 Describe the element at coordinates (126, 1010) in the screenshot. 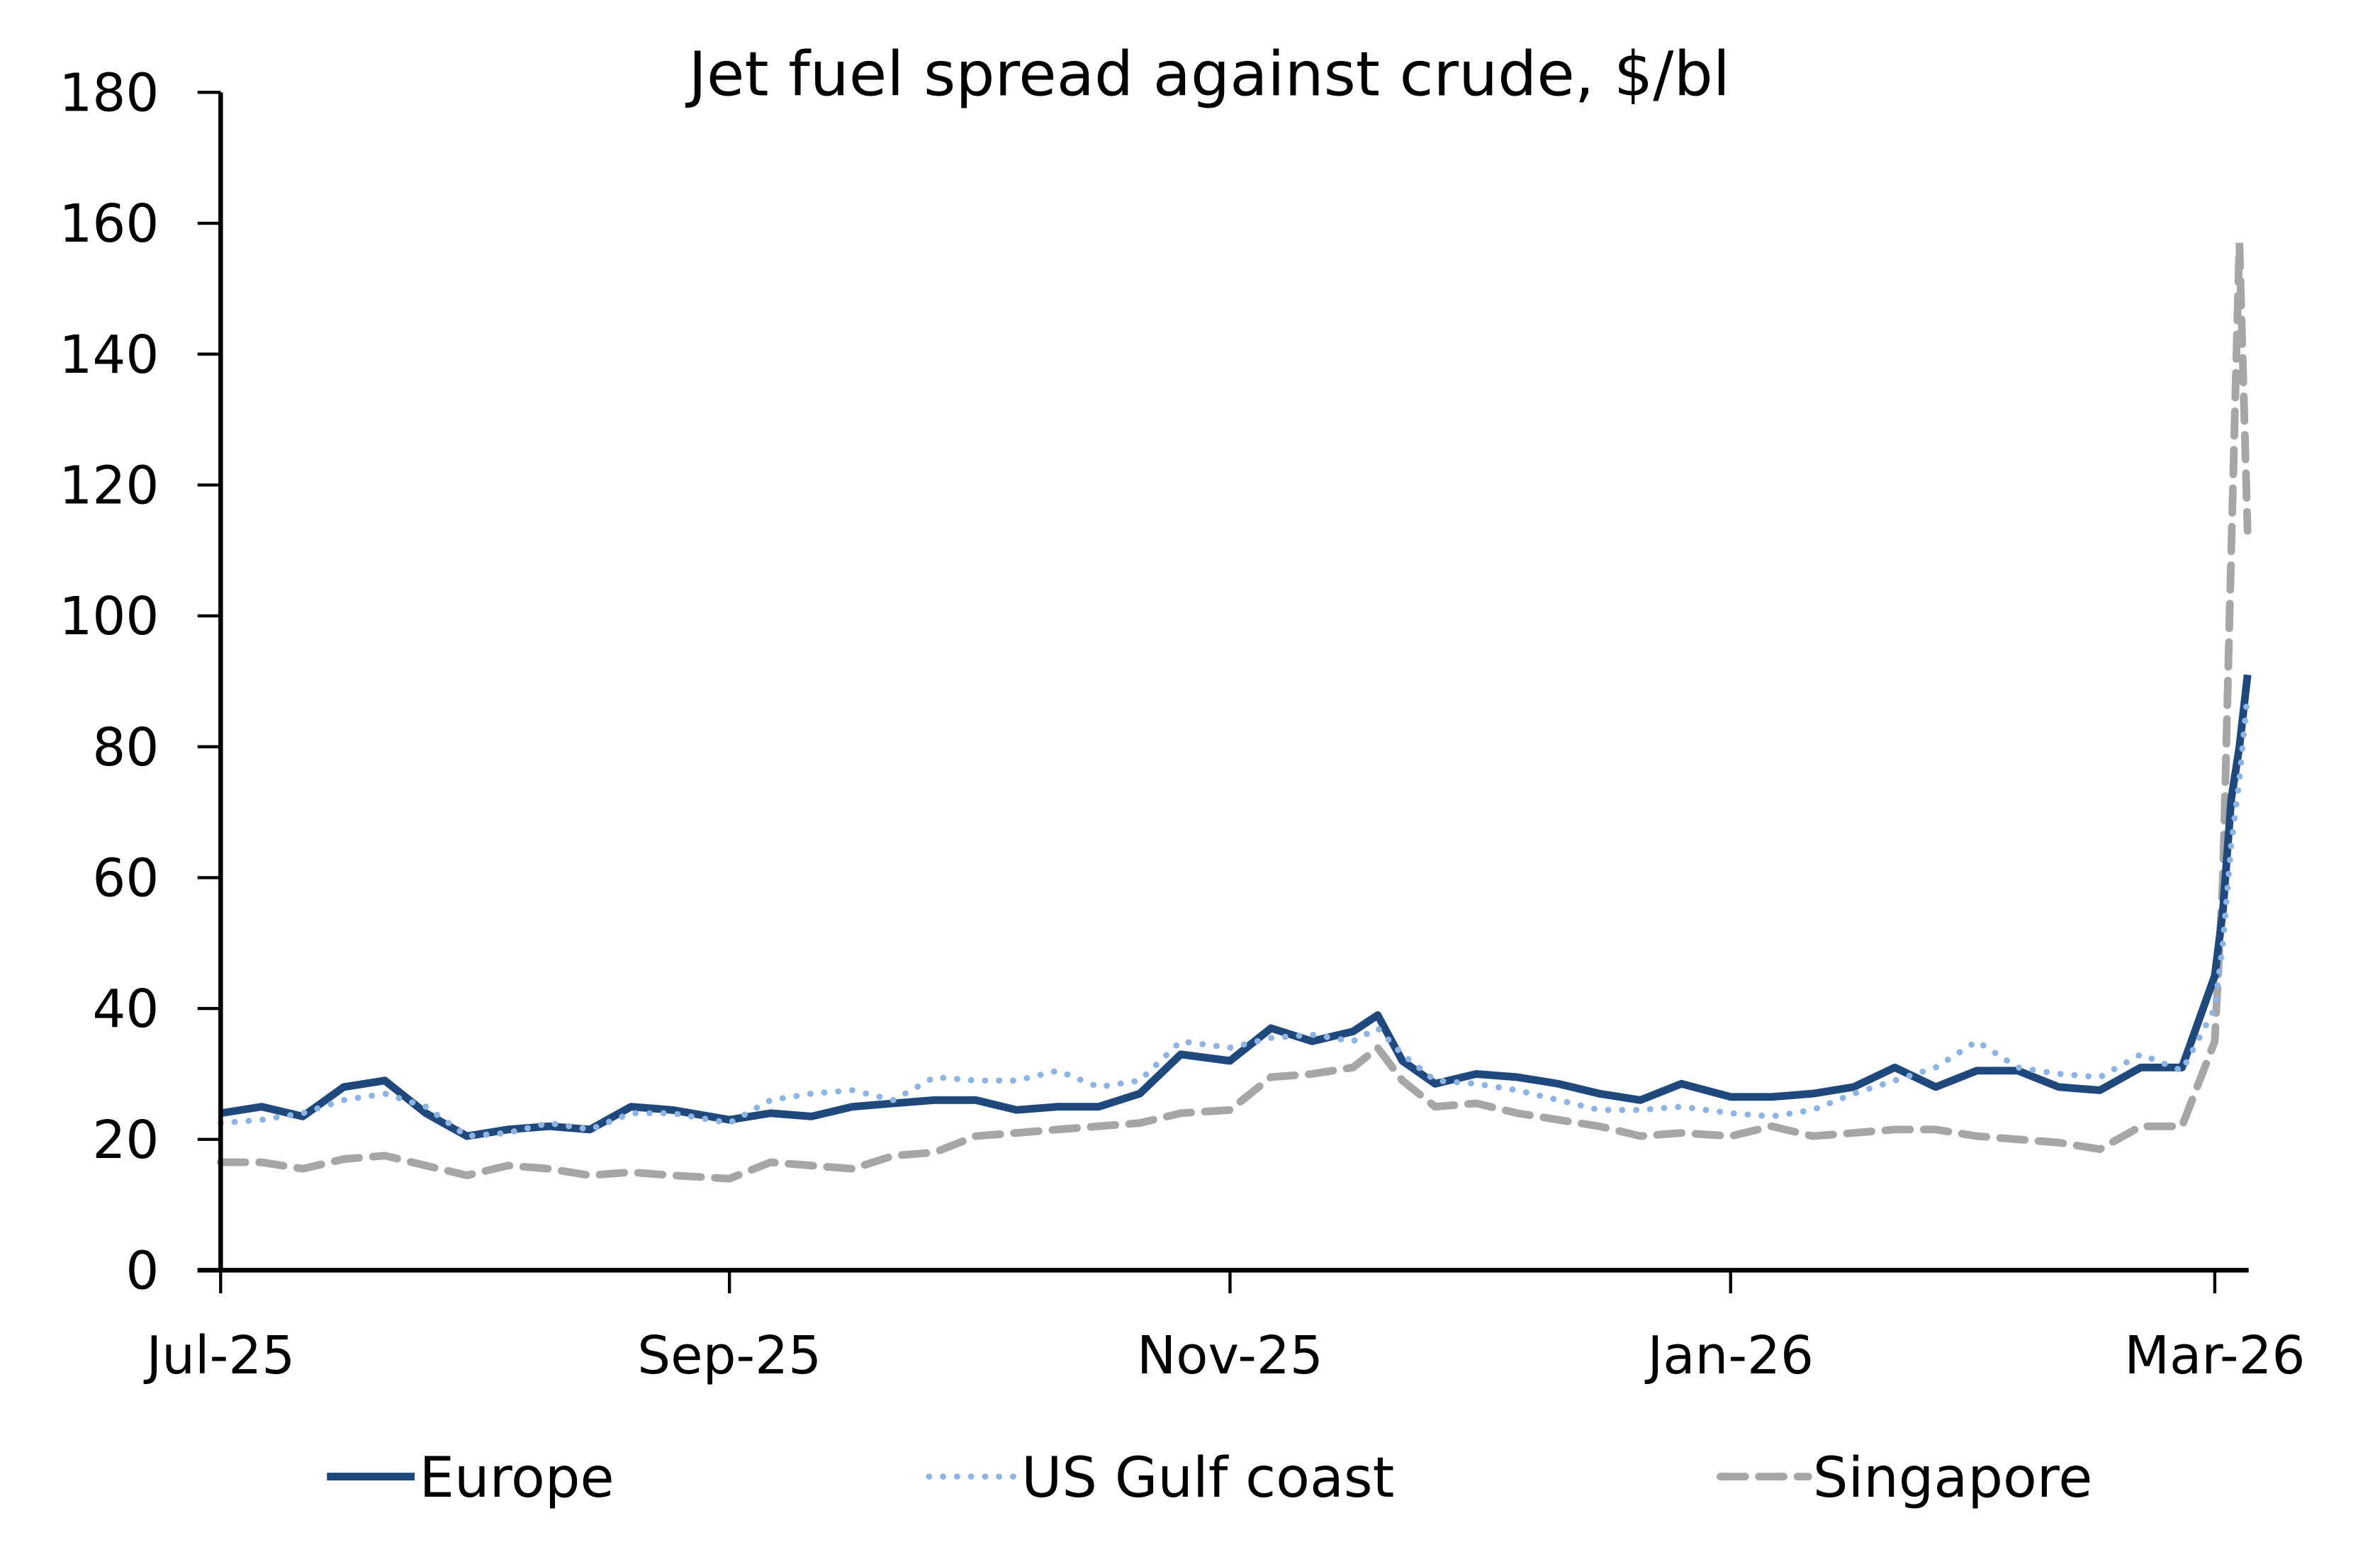

I see `y-tick-label: 40` at that location.